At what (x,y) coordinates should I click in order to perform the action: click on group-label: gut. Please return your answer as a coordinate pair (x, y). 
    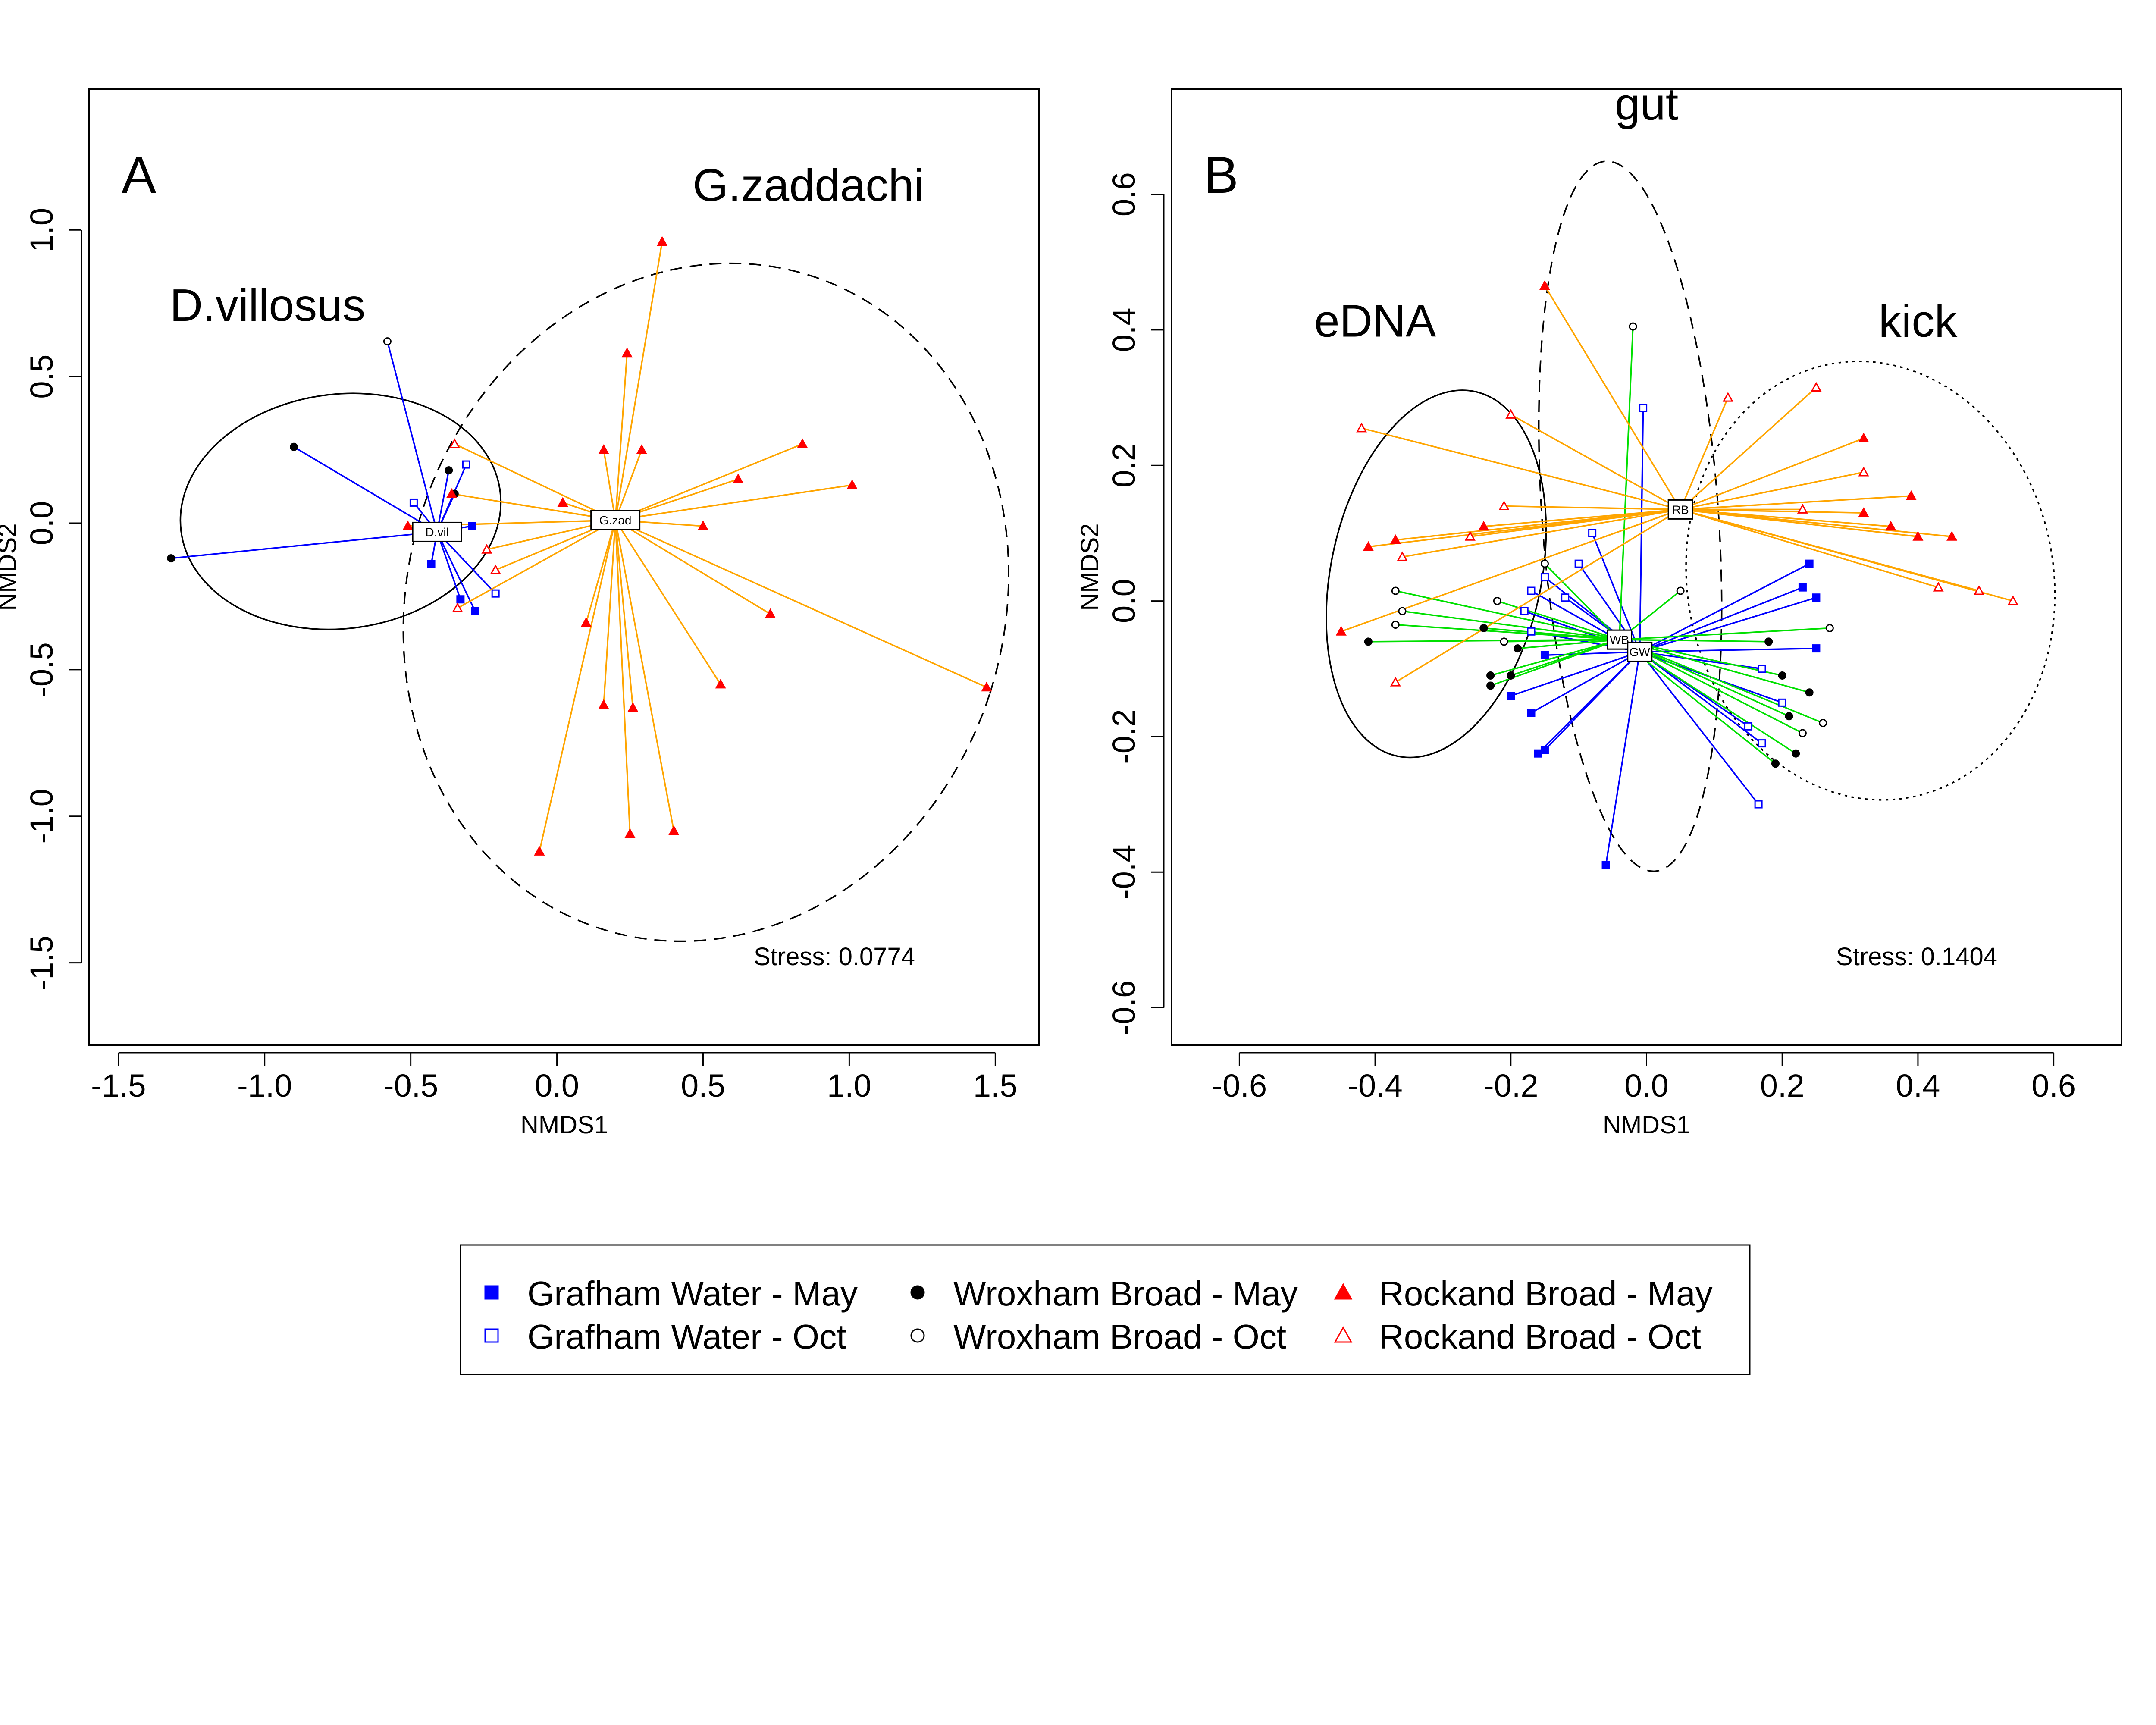
    Looking at the image, I should click on (1646, 105).